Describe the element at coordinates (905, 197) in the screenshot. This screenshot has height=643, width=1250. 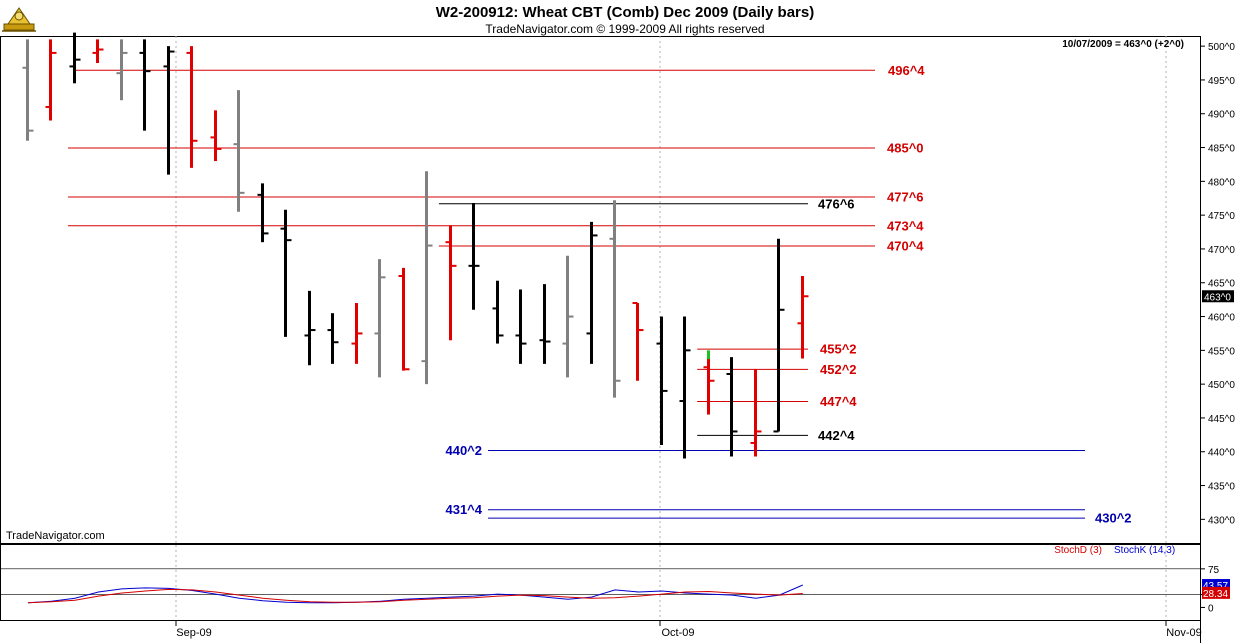
I see `price-level-label: 477^6` at that location.